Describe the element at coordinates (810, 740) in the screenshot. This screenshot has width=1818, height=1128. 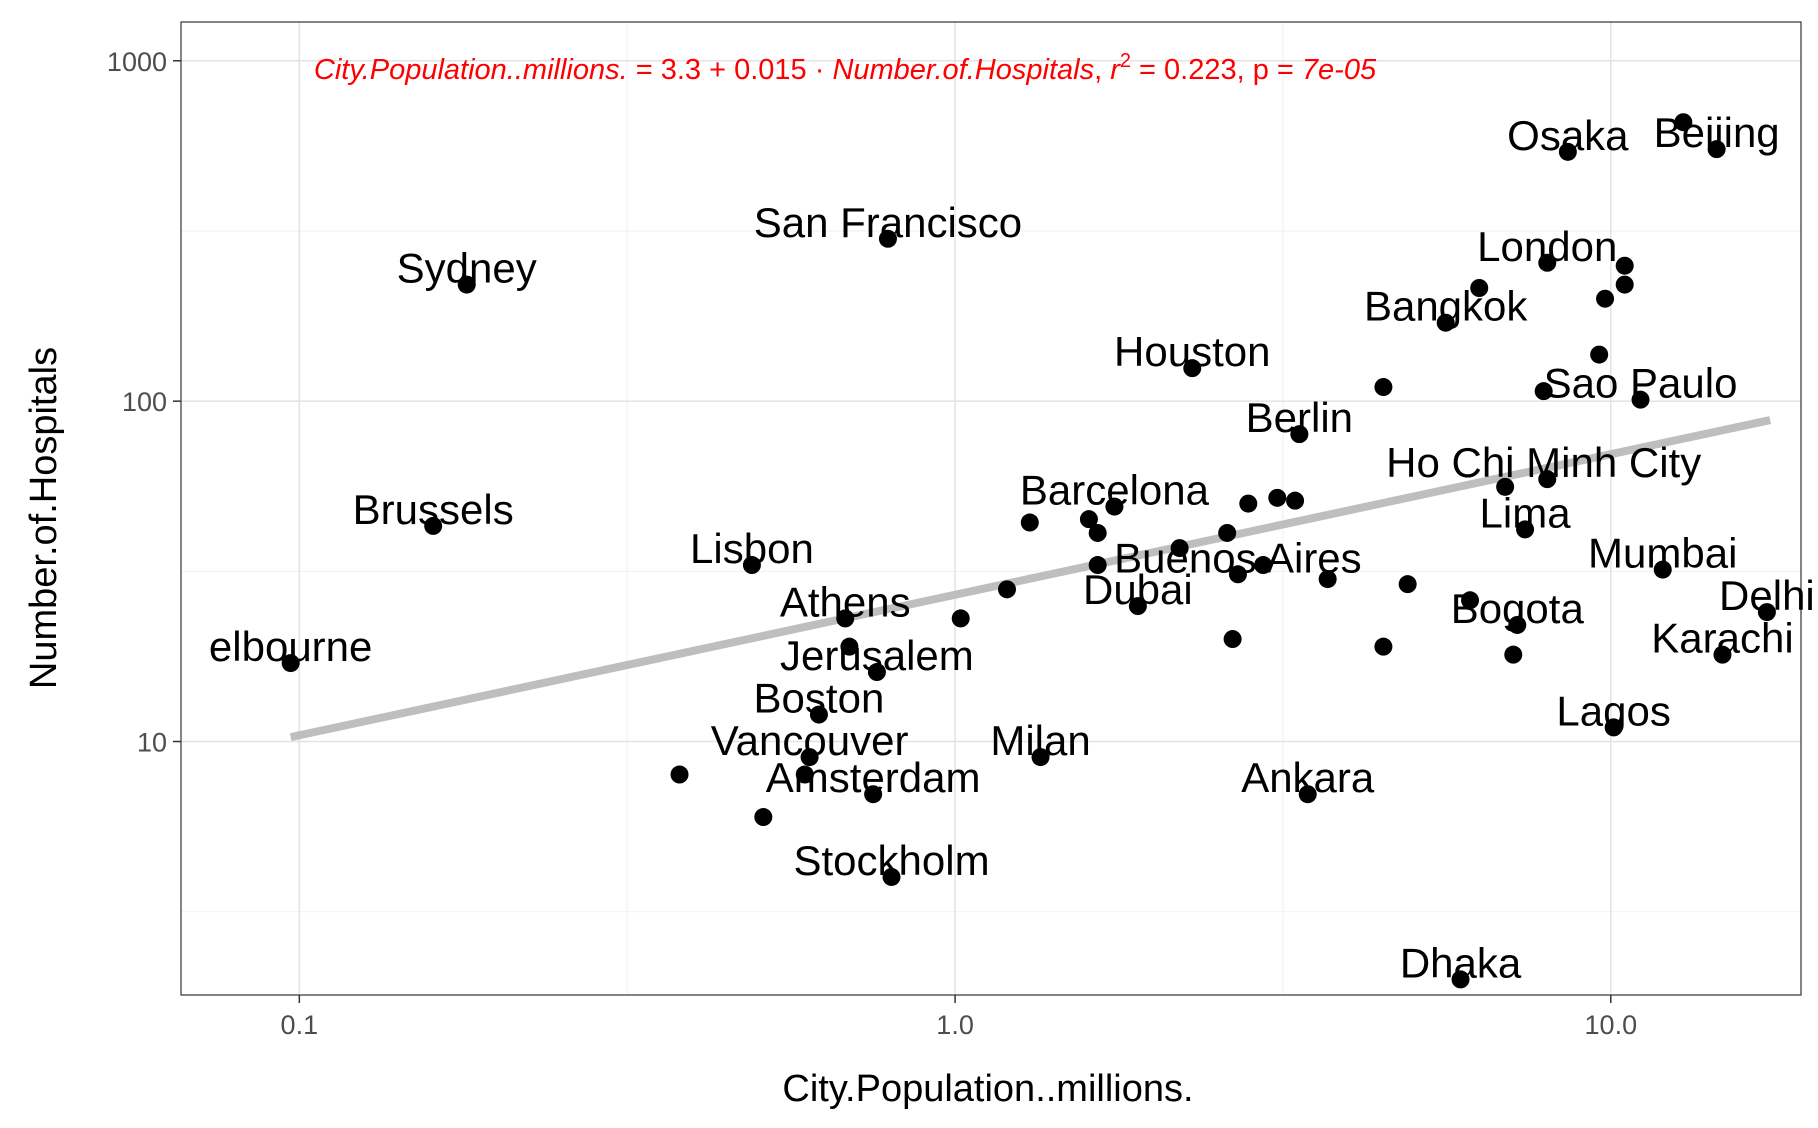
I see `point-label: Vancouver` at that location.